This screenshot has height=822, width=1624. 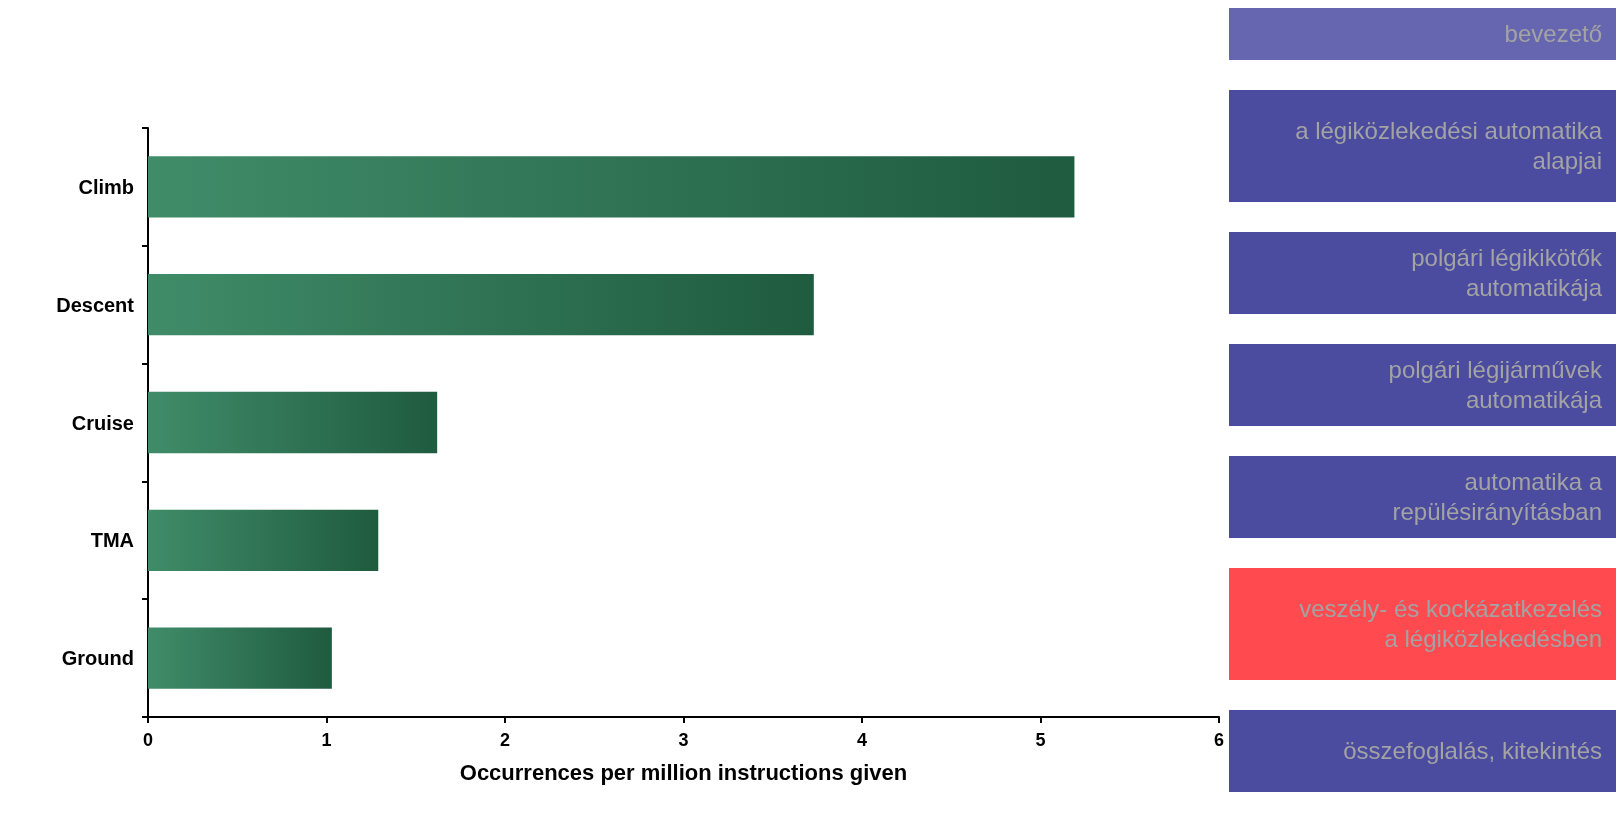 I want to click on category-label: veszély- és kockázatkezelés a légiközlekedésben, so click(x=1450, y=624).